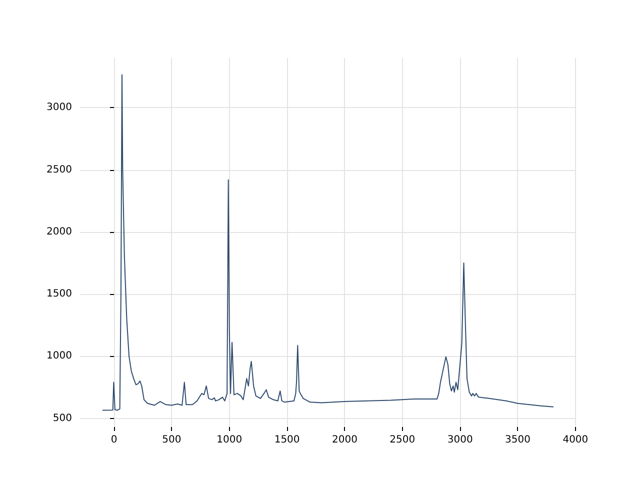  Describe the element at coordinates (62, 418) in the screenshot. I see `y-tick-label: 500` at that location.